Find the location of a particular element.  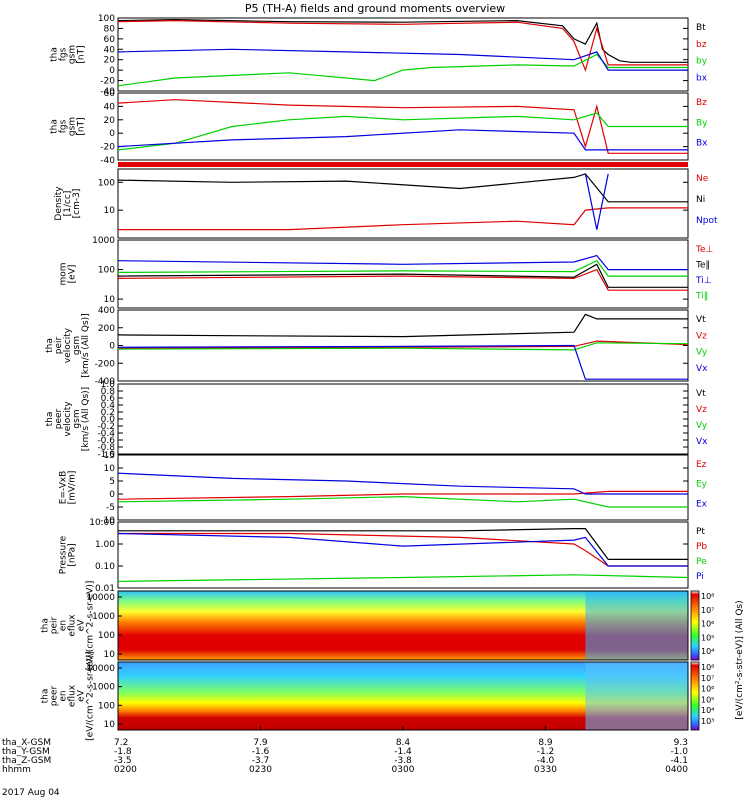

ytick-label: 0 is located at coordinates (112, 134).